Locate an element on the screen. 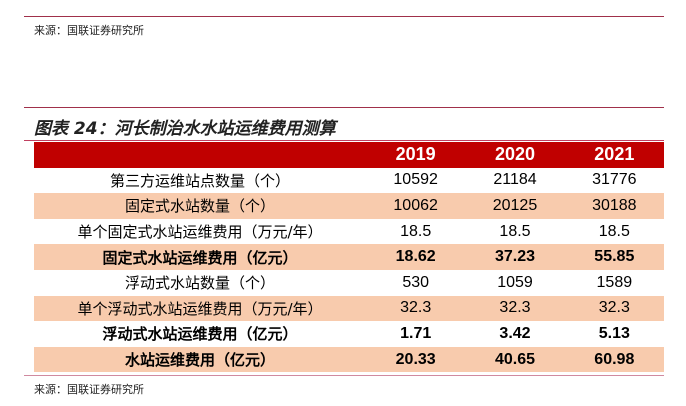 The height and width of the screenshot is (406, 686). cell: 5.13 is located at coordinates (614, 333).